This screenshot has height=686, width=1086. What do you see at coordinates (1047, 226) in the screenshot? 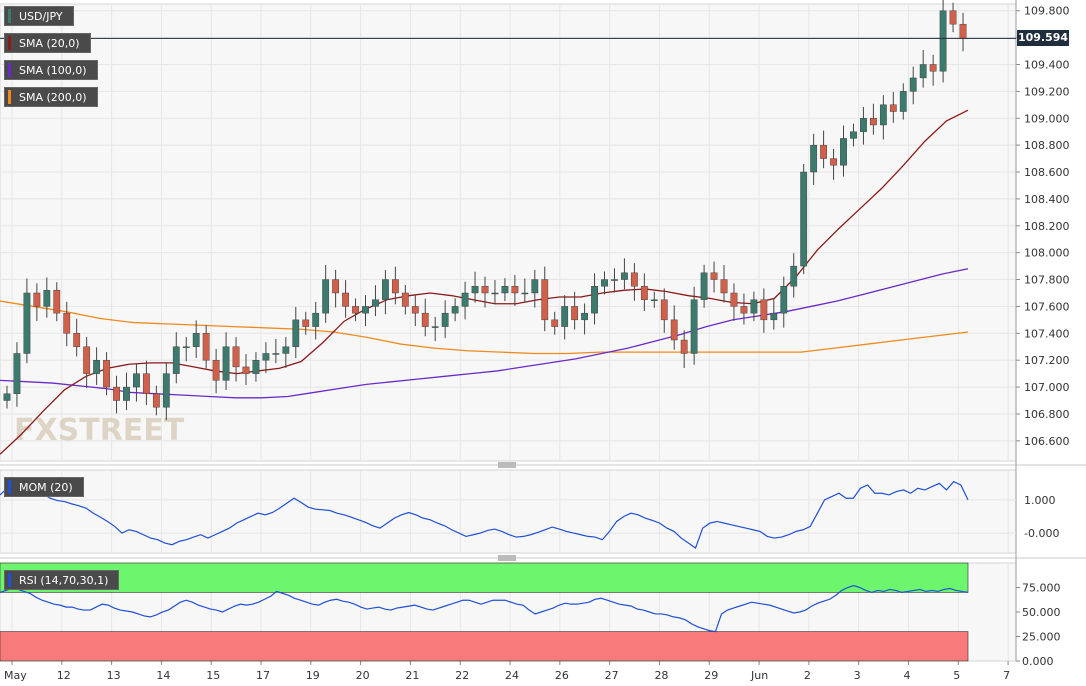
I see `y-tick-label: 108.200` at bounding box center [1047, 226].